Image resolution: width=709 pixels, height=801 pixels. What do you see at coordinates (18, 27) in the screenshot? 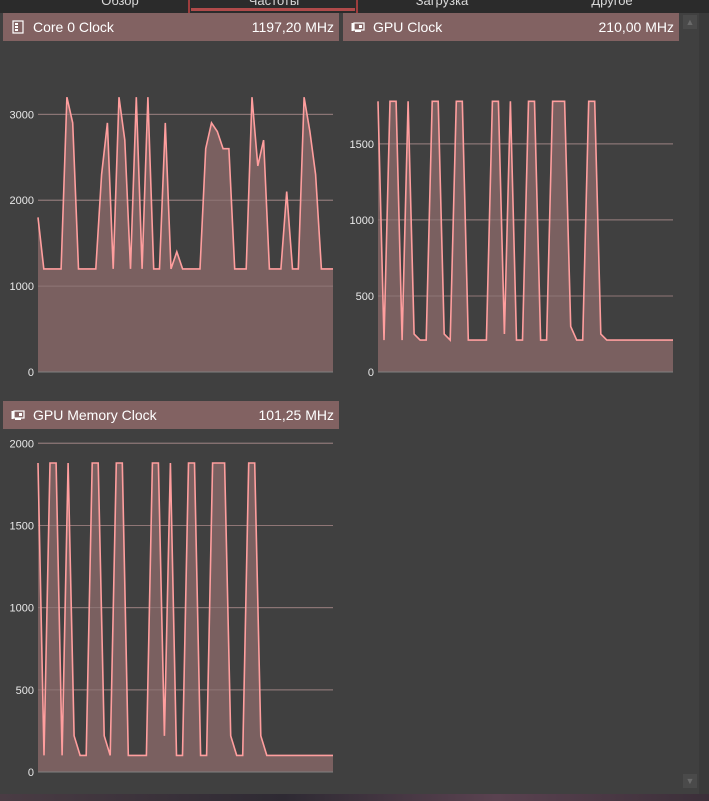
I see `cpu-chip-icon` at bounding box center [18, 27].